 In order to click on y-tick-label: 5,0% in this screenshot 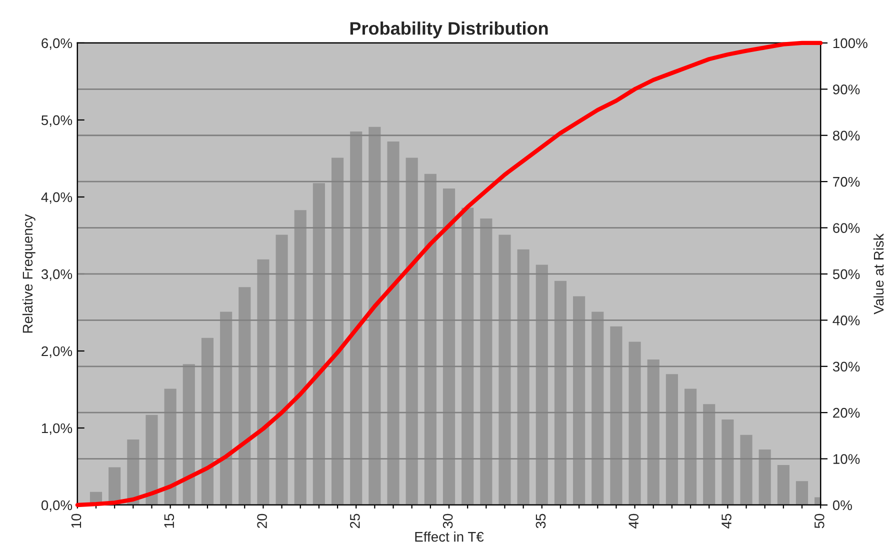, I will do `click(56, 121)`.